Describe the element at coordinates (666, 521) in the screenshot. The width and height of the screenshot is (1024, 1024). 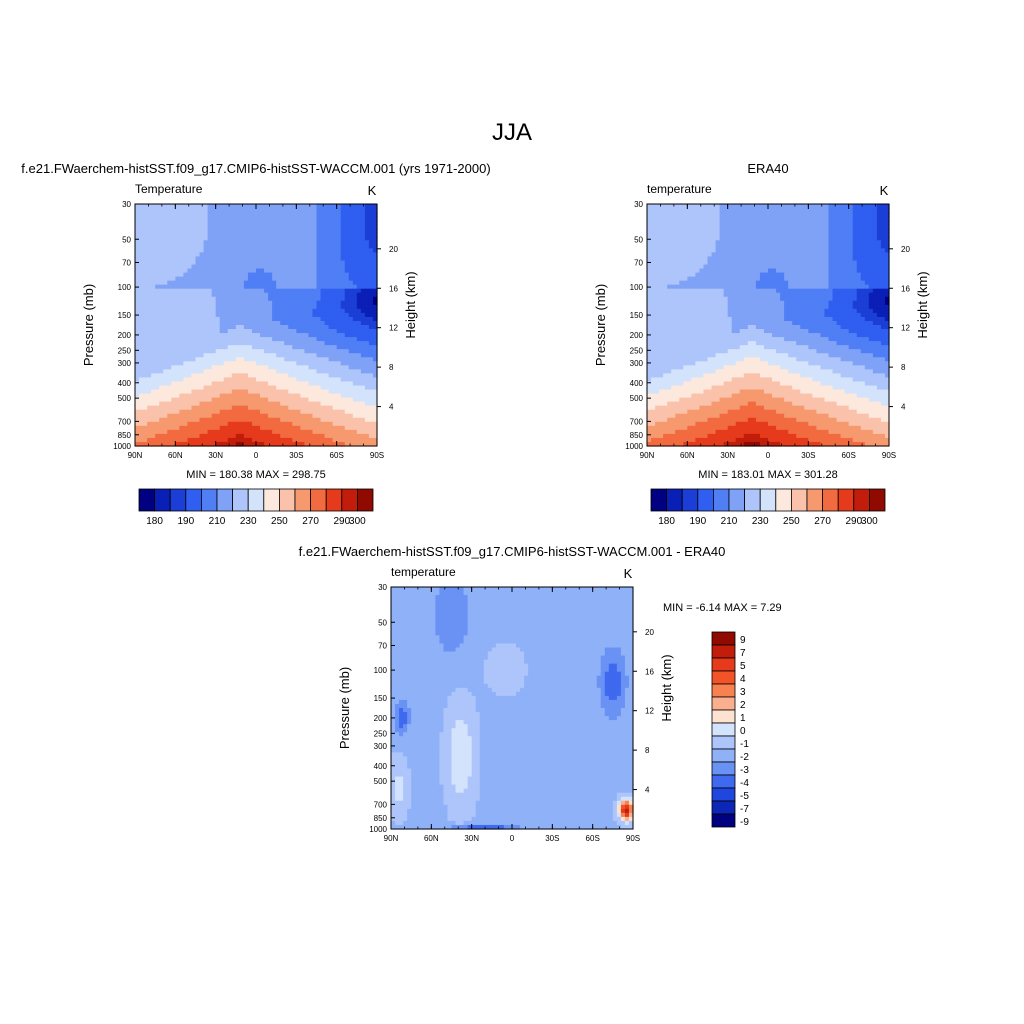
I see `obs-colorbar-label: 180` at that location.